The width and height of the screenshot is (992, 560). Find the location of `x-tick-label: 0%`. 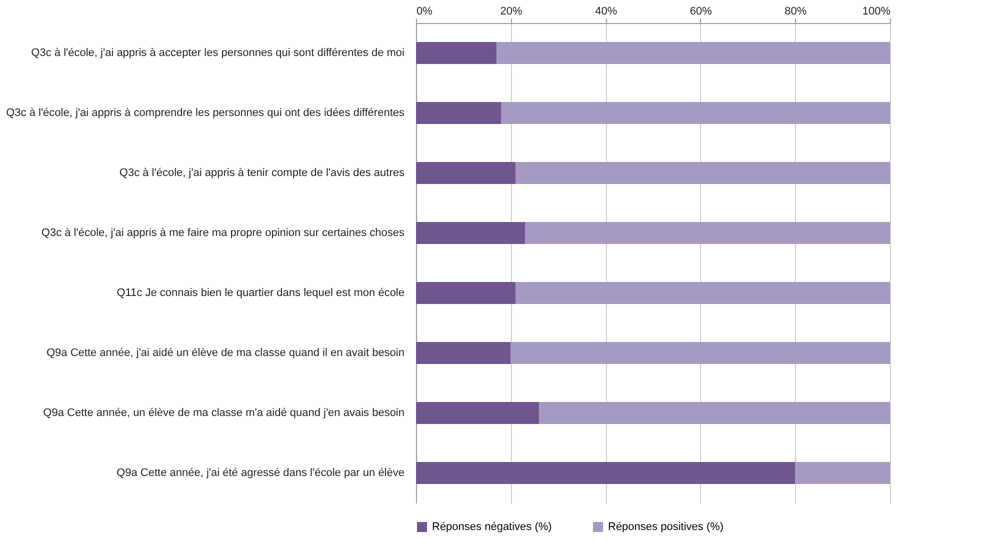

x-tick-label: 0% is located at coordinates (424, 12).